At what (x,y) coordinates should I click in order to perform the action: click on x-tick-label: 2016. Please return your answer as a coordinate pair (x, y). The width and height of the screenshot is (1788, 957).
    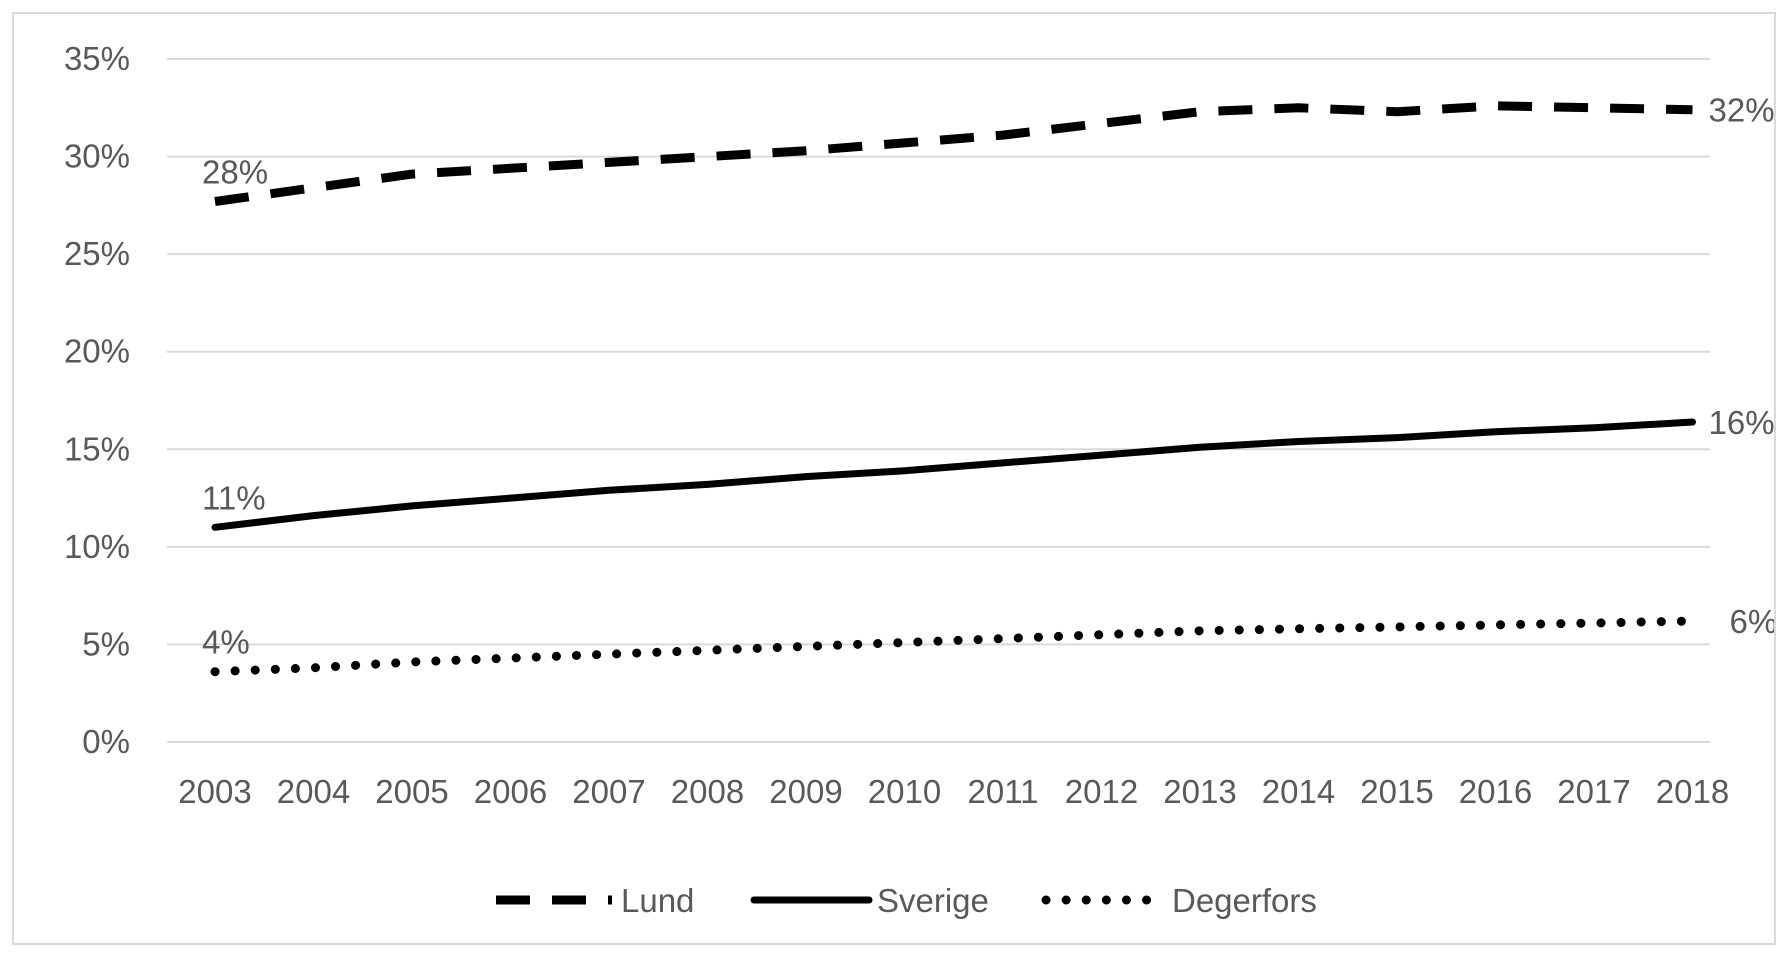
    Looking at the image, I should click on (1495, 791).